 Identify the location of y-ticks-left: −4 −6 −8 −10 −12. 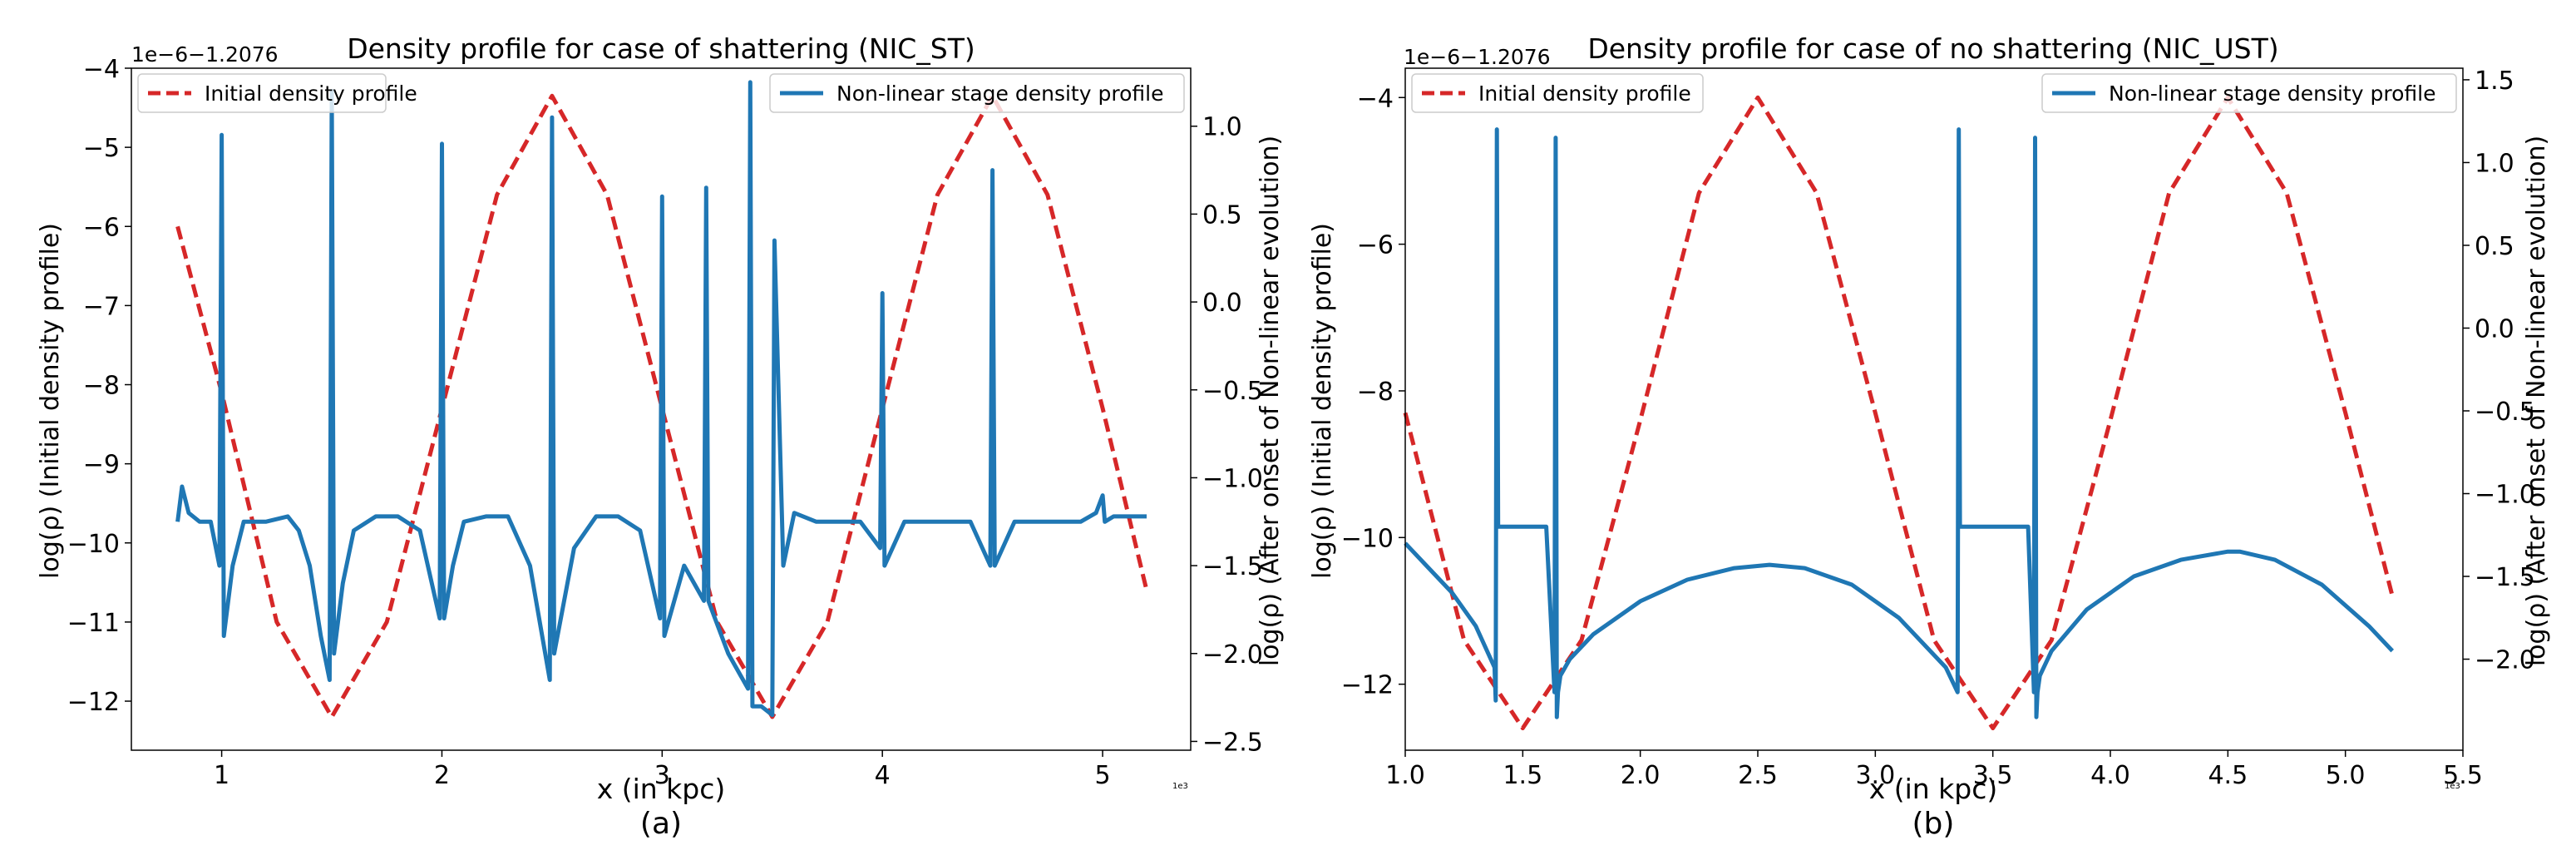
(1373, 392).